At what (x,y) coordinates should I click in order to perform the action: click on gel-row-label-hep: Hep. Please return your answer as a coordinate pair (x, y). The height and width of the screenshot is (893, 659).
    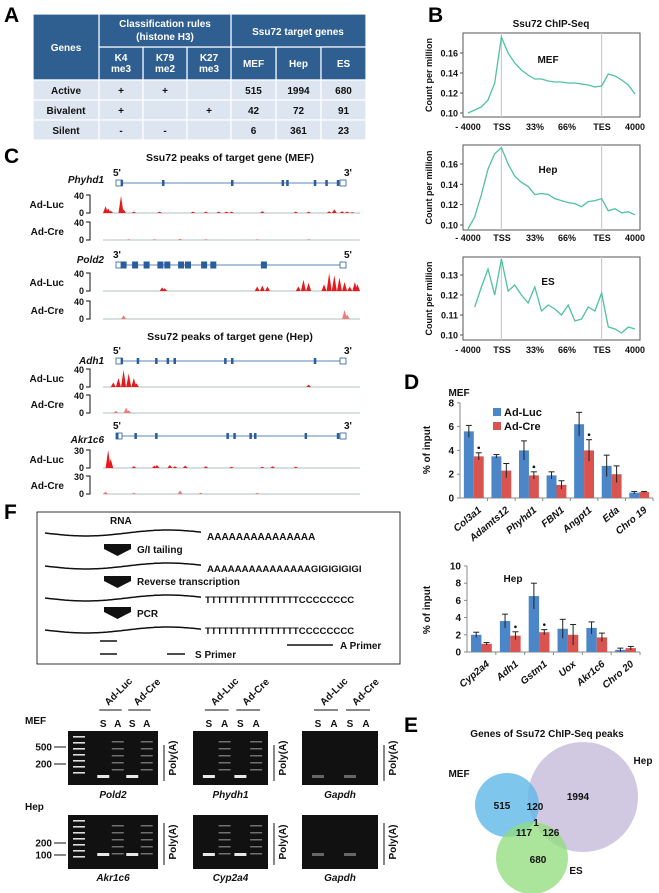
    Looking at the image, I should click on (34, 807).